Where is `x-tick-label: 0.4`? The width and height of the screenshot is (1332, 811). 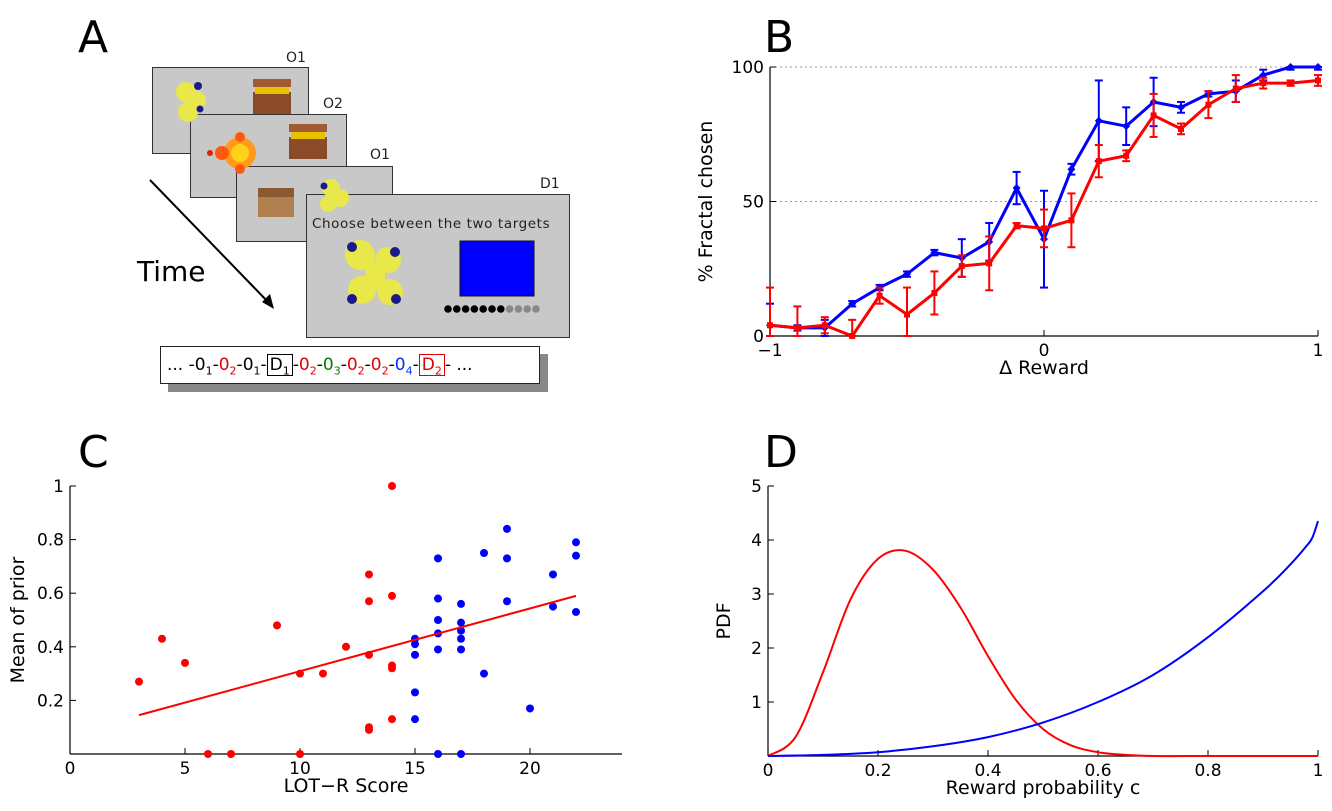
x-tick-label: 0.4 is located at coordinates (987, 771).